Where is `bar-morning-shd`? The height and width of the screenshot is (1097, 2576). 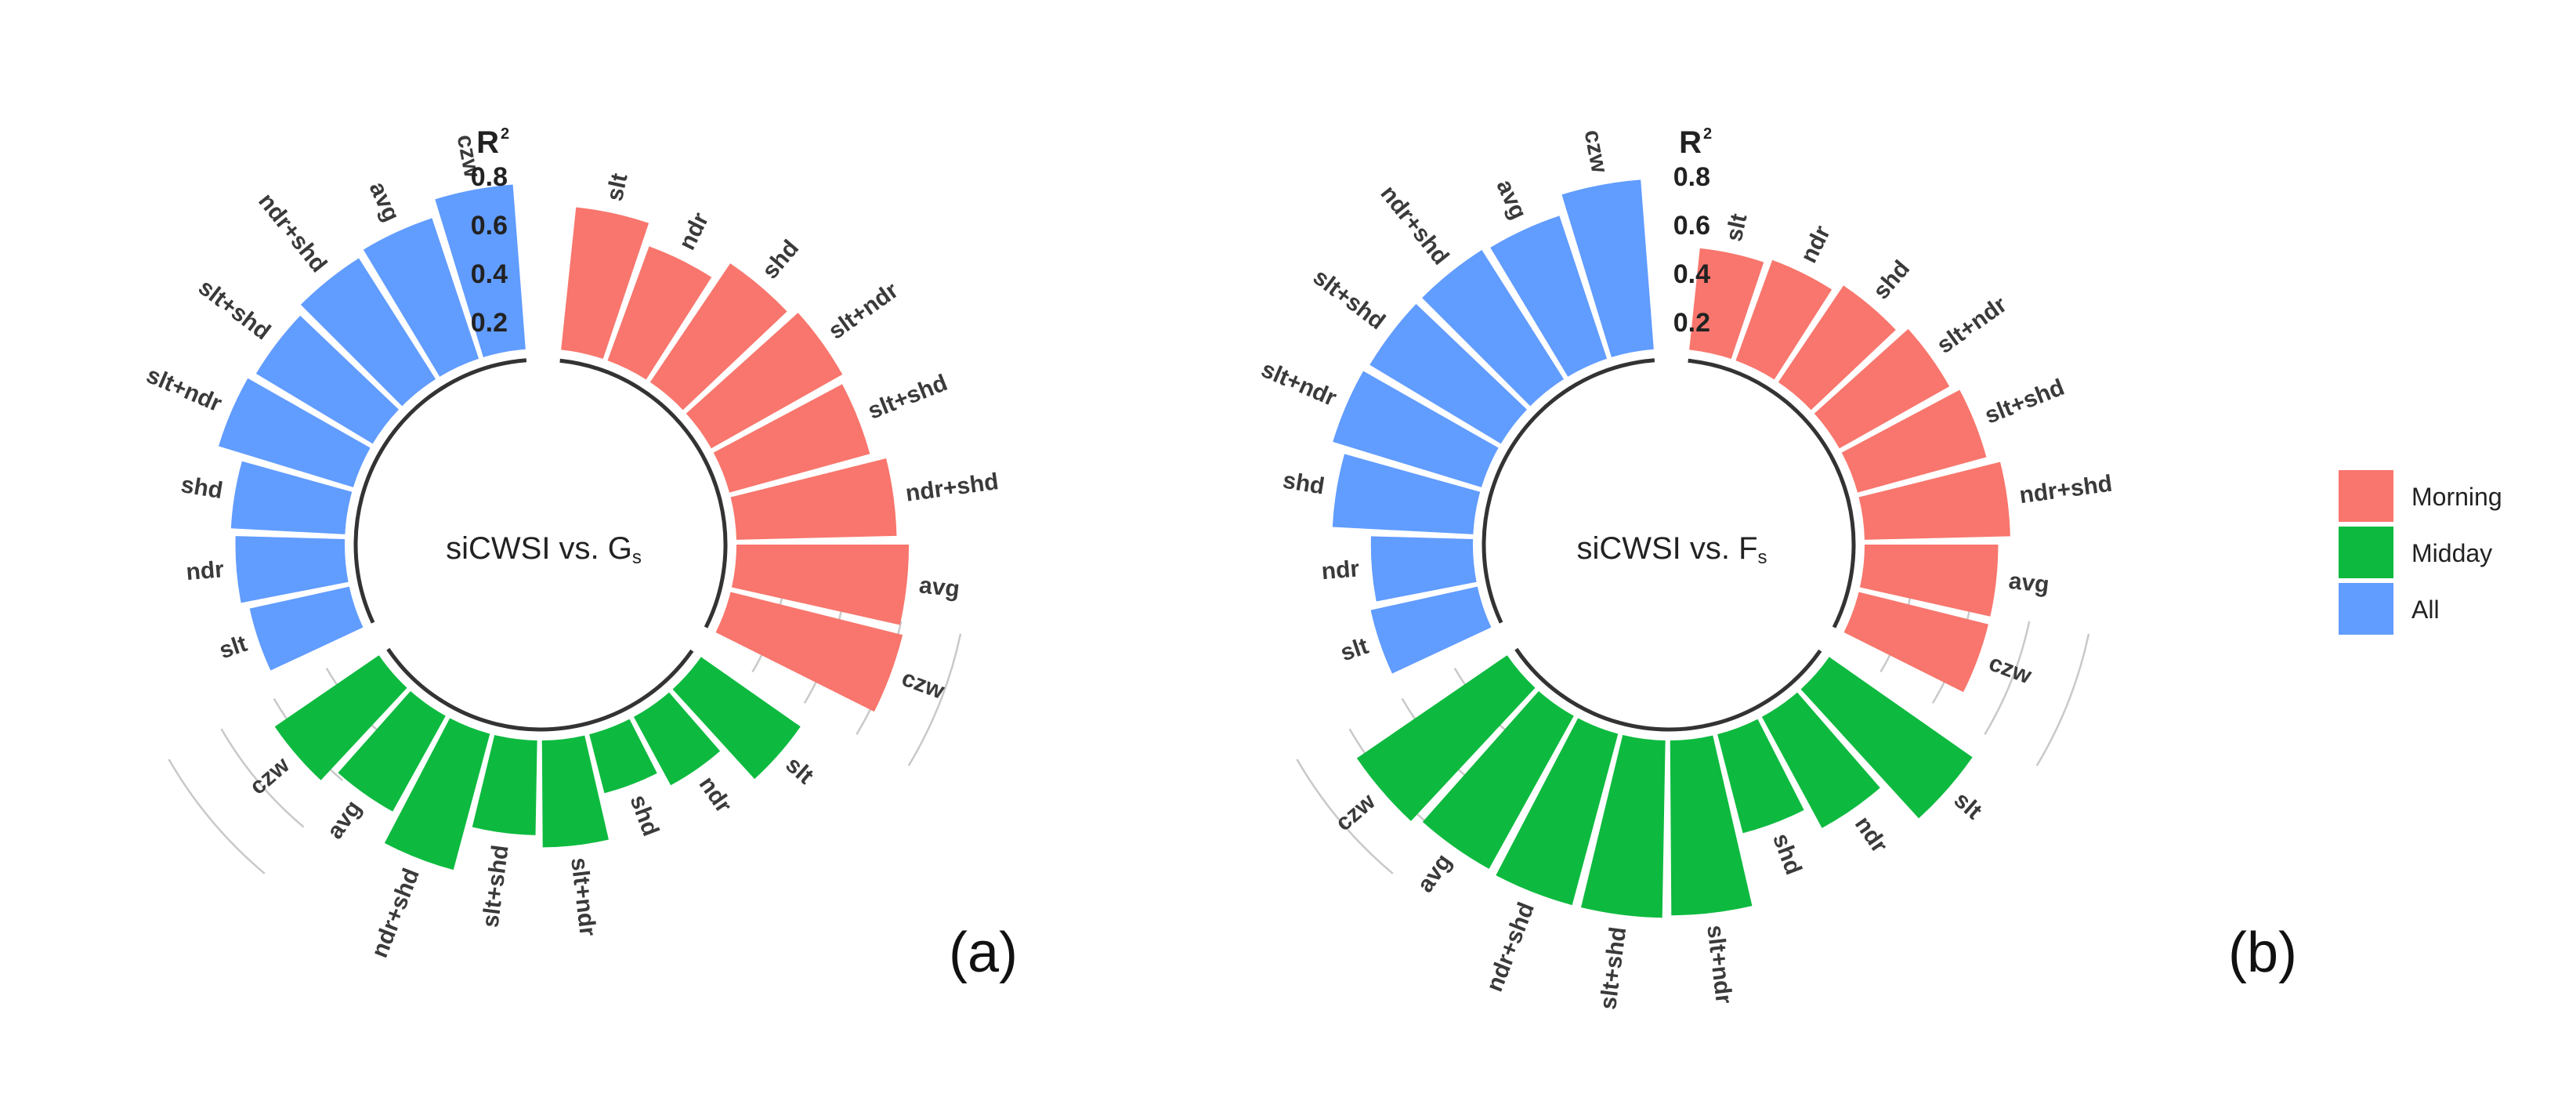
bar-morning-shd is located at coordinates (718, 337).